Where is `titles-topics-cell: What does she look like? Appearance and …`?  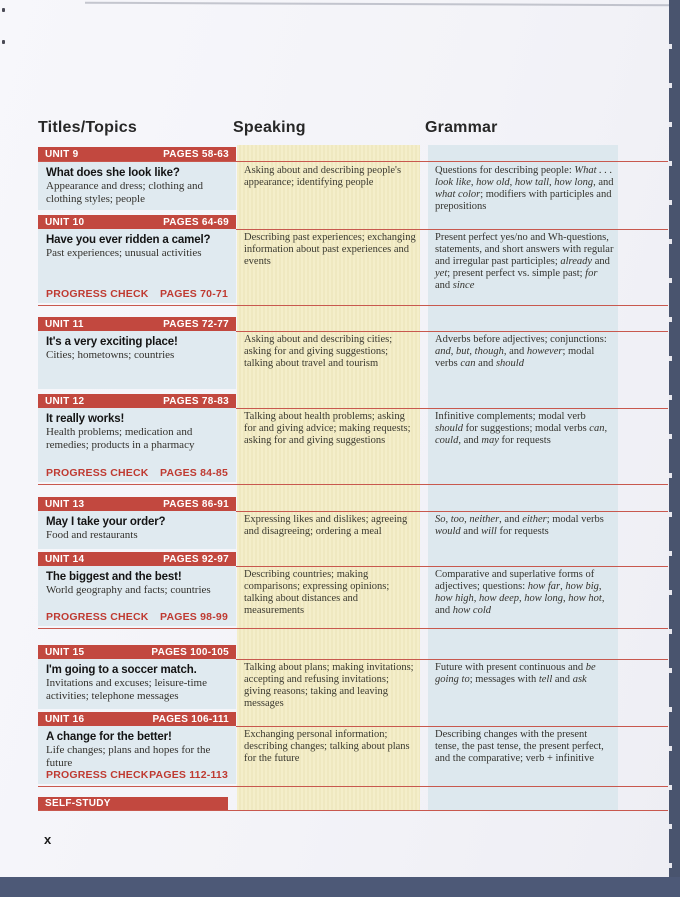 titles-topics-cell: What does she look like? Appearance and … is located at coordinates (137, 186).